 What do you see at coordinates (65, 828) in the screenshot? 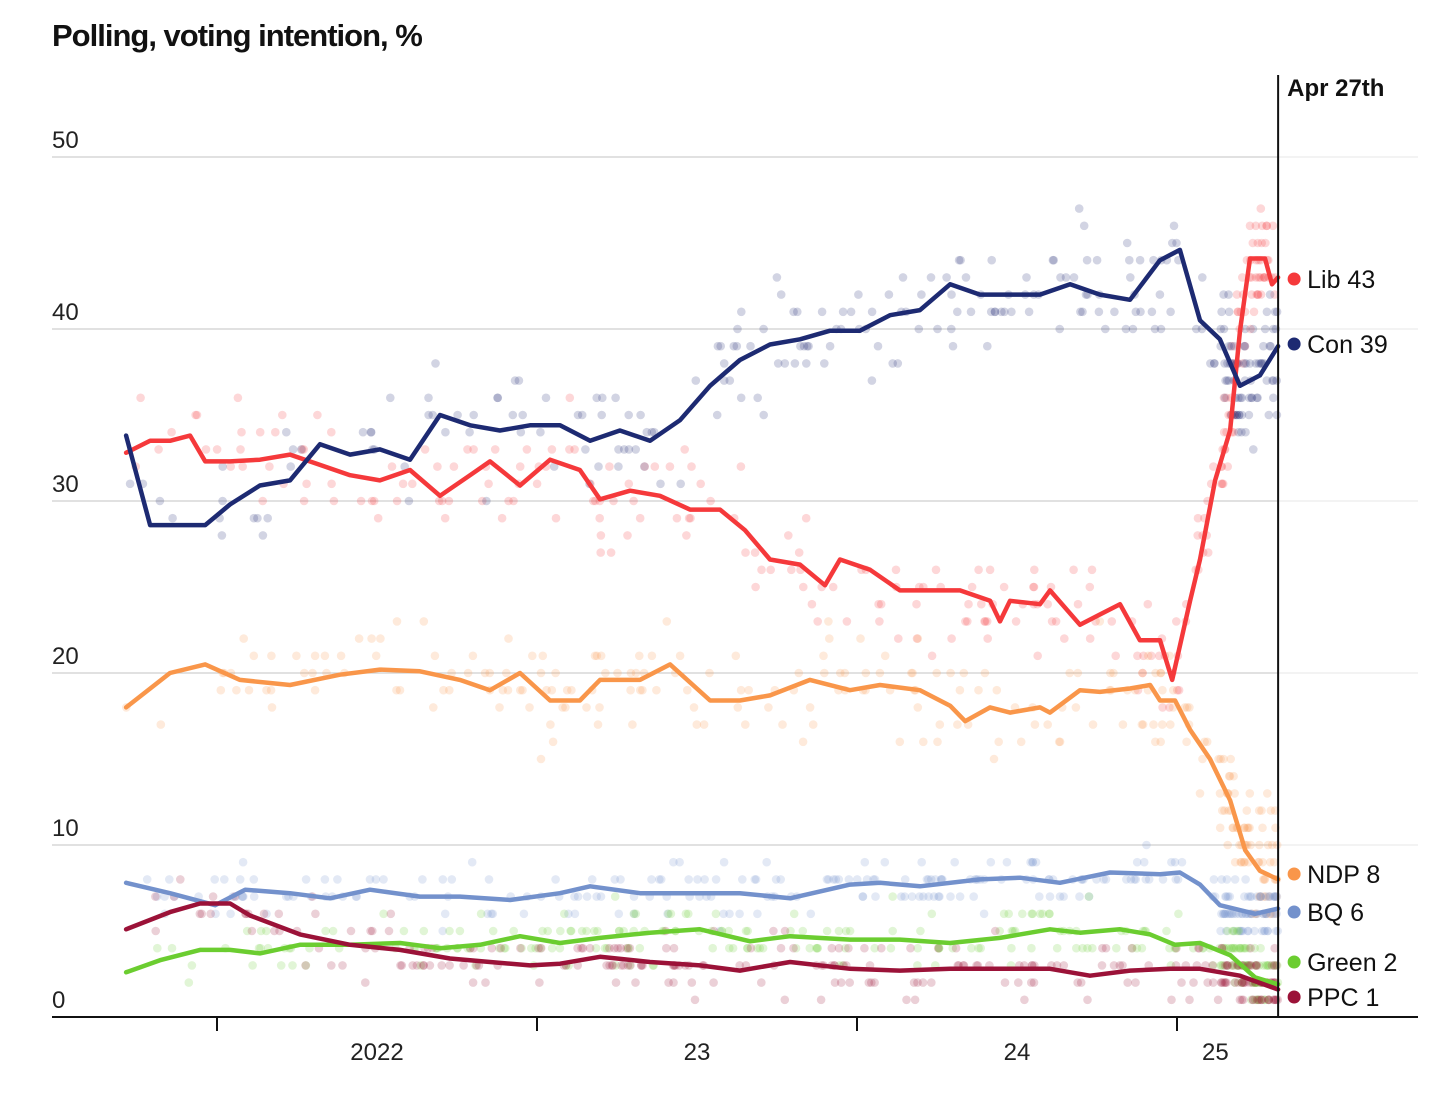
I see `y-tick-label: 10` at bounding box center [65, 828].